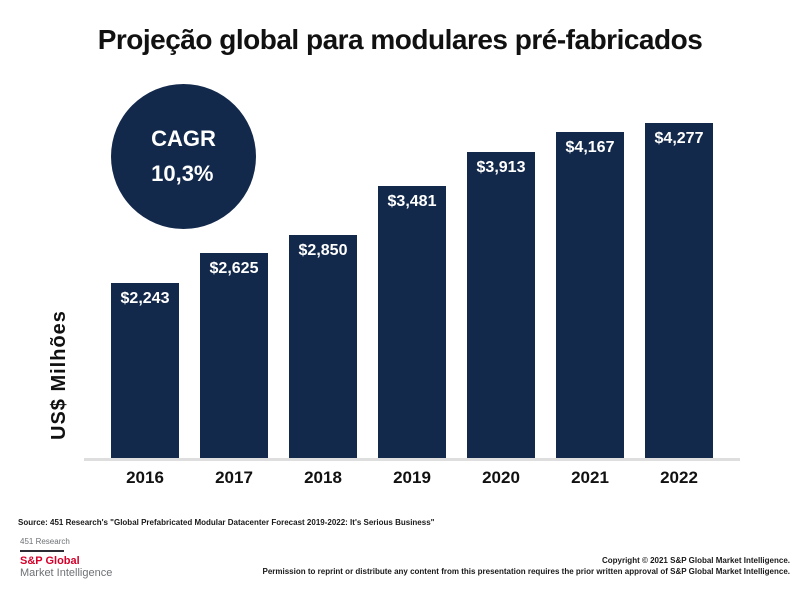  Describe the element at coordinates (679, 138) in the screenshot. I see `bar-value-label: $4,277` at that location.